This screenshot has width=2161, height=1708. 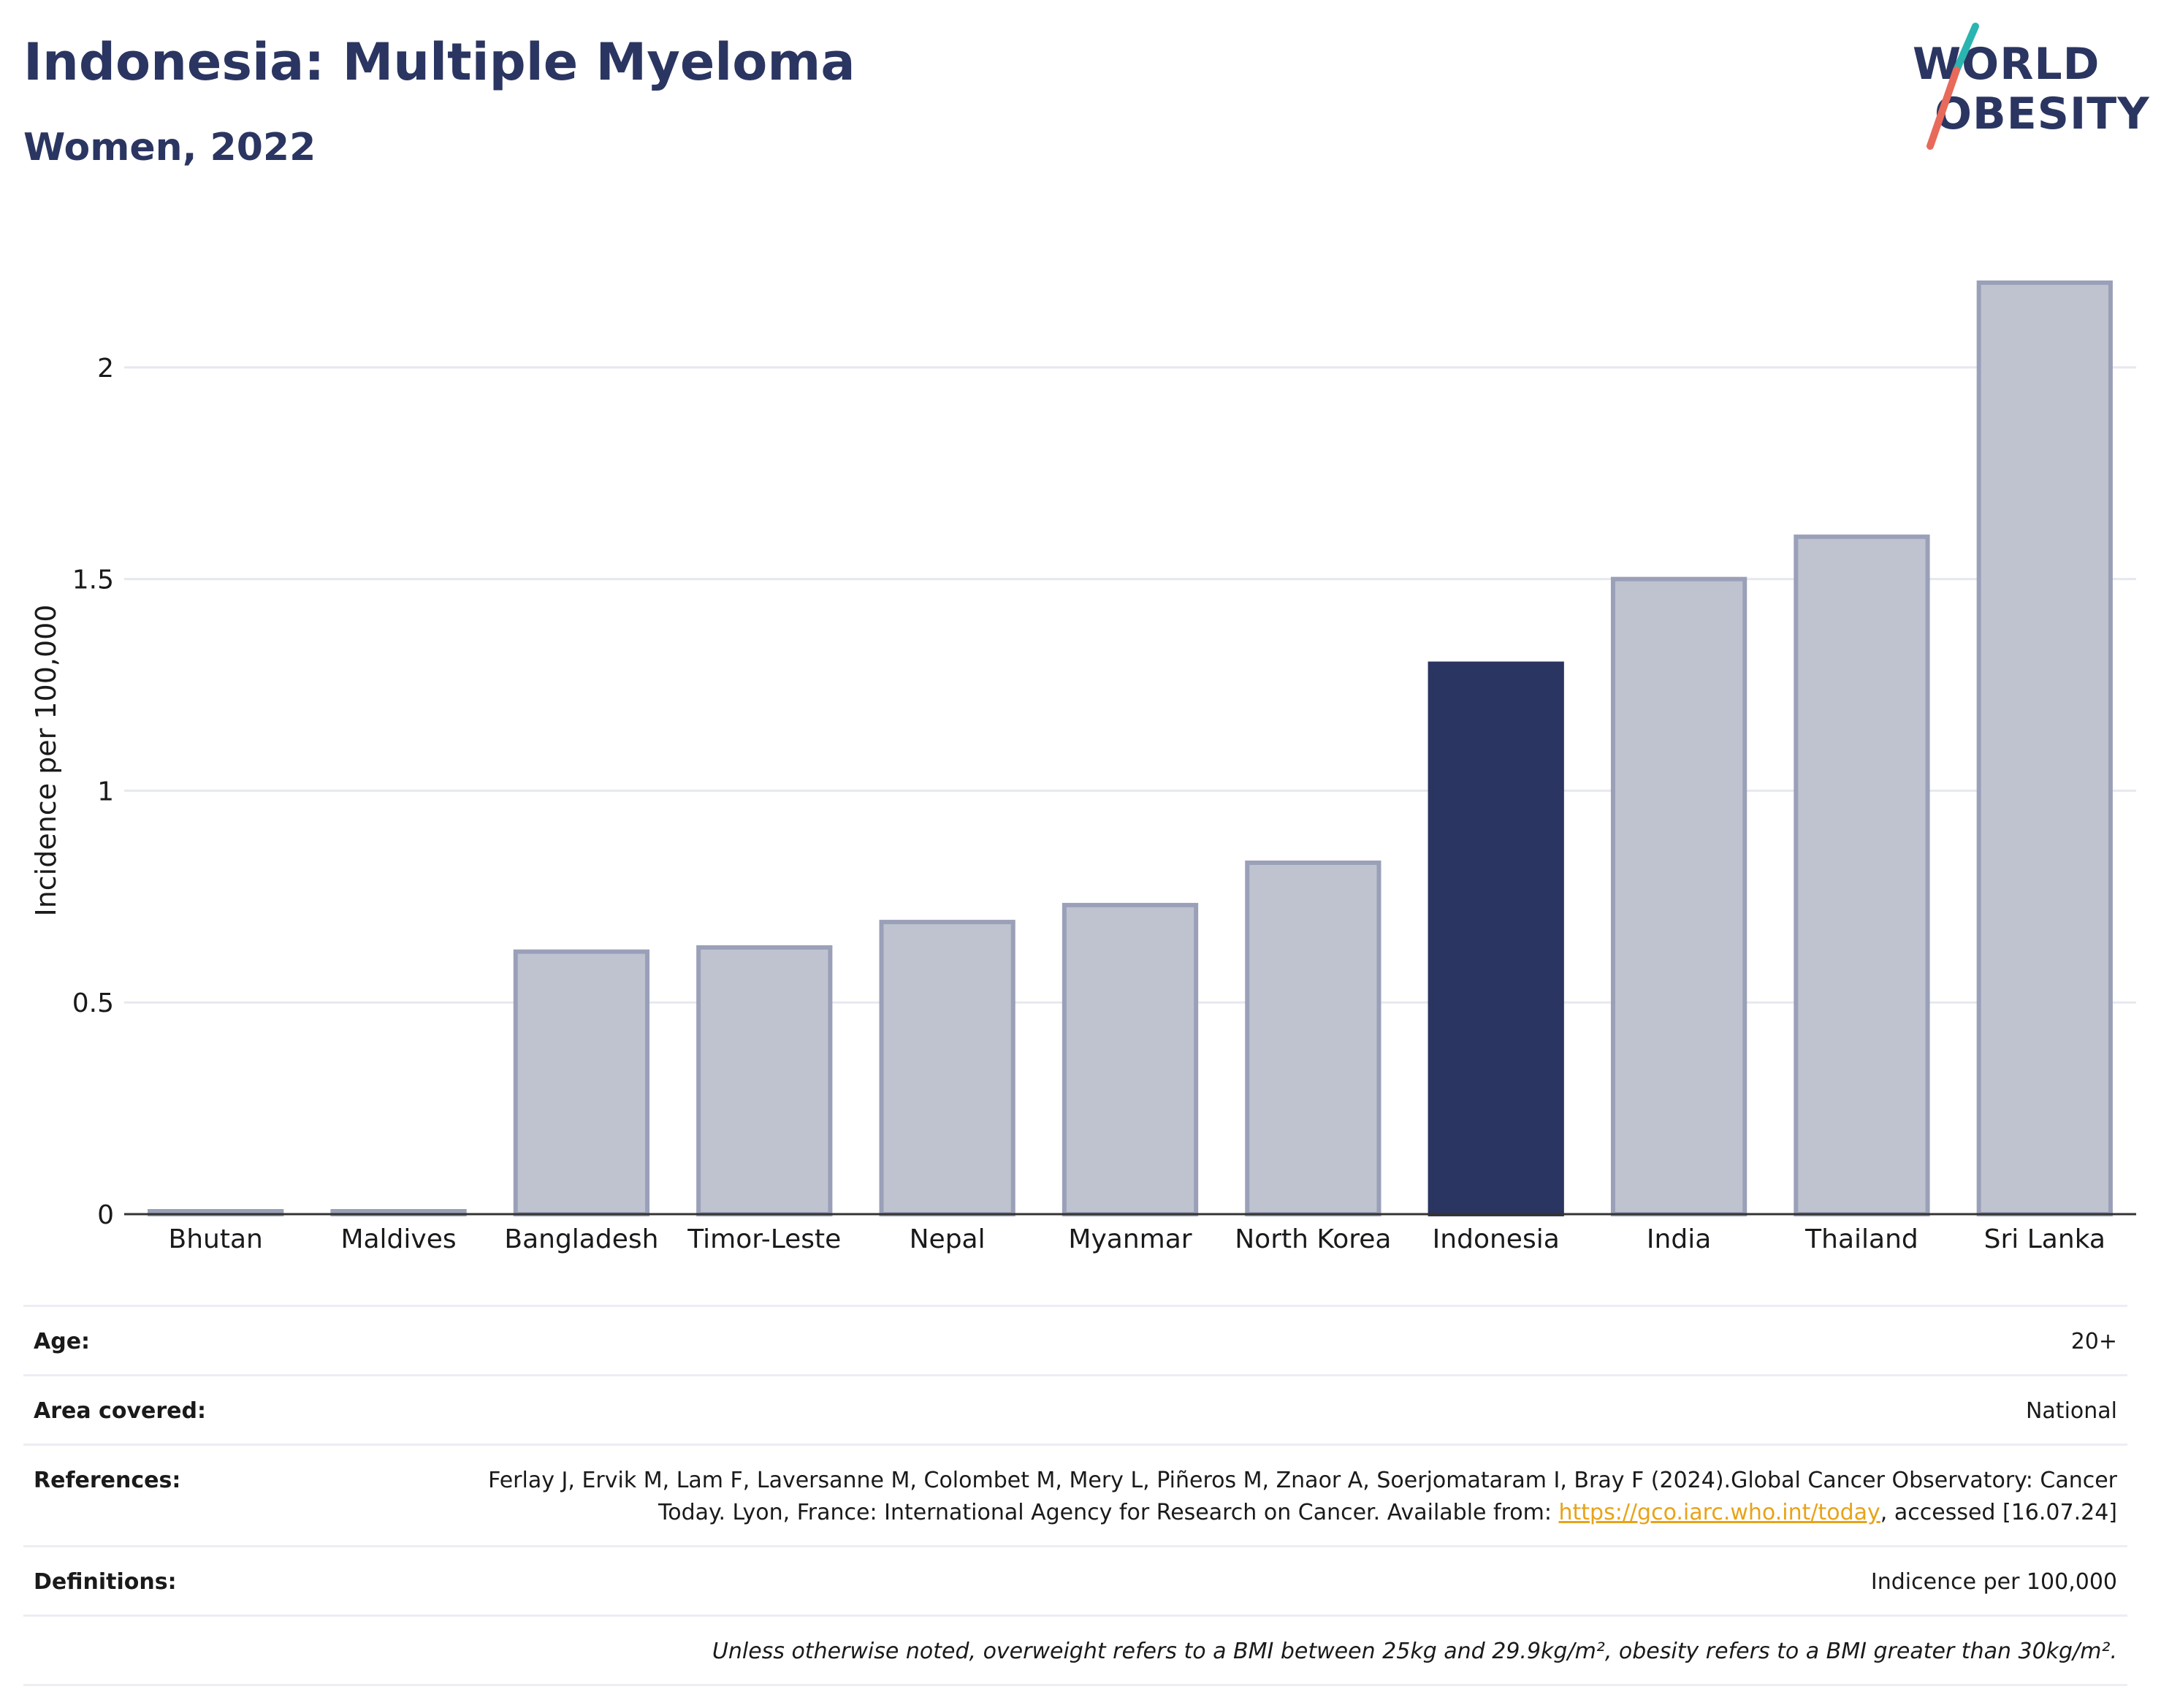 What do you see at coordinates (46, 760) in the screenshot?
I see `y-axis-label: Incidence per 100,000` at bounding box center [46, 760].